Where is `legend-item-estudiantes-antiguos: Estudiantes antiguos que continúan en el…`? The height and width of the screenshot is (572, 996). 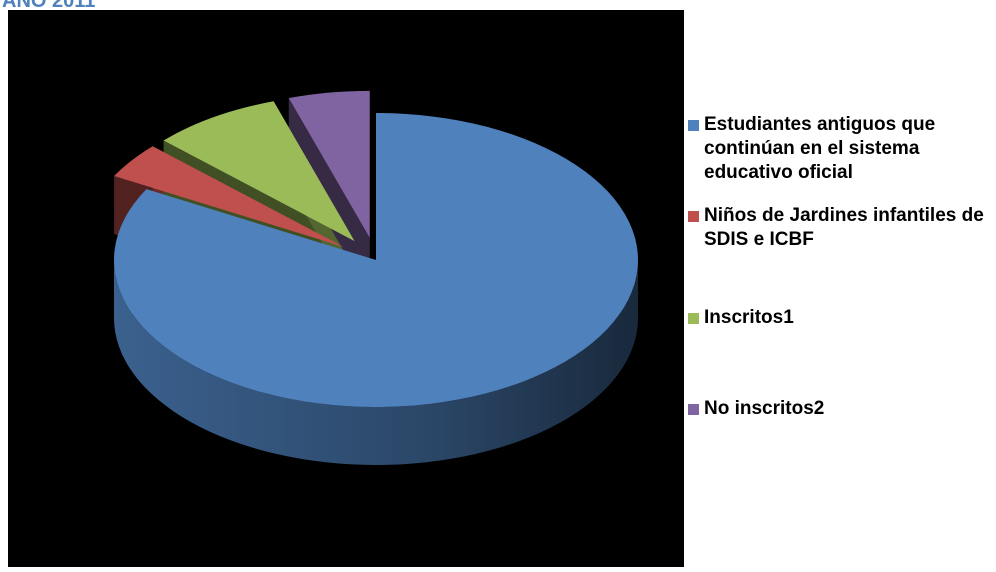 legend-item-estudiantes-antiguos: Estudiantes antiguos que continúan en el… is located at coordinates (841, 149).